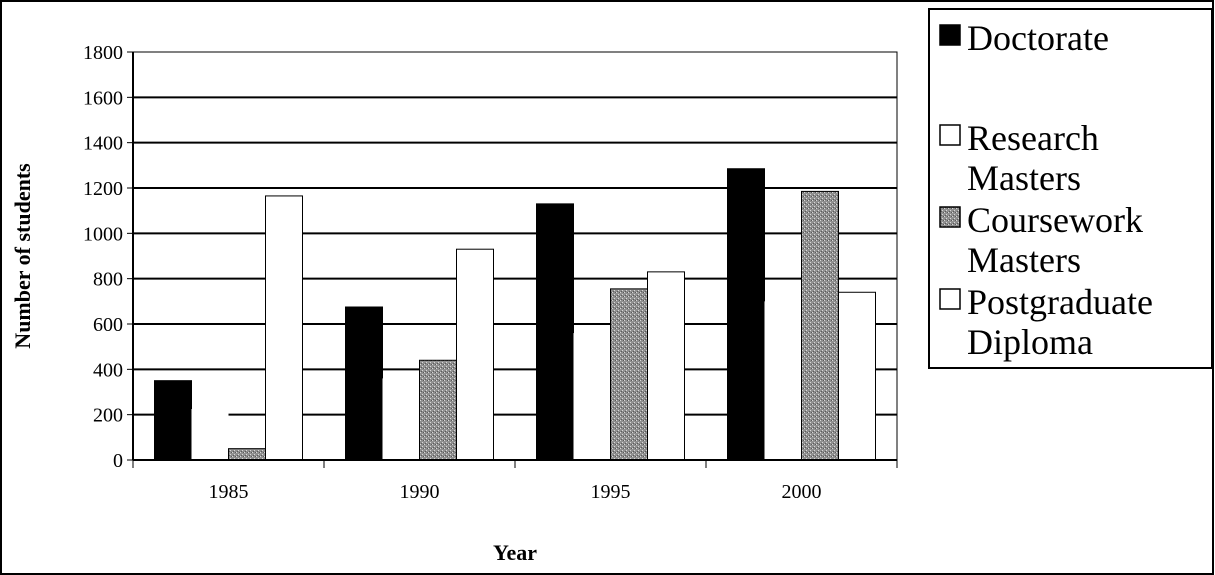 The height and width of the screenshot is (575, 1215). Describe the element at coordinates (247, 454) in the screenshot. I see `bar-coursework-masters-1985` at that location.